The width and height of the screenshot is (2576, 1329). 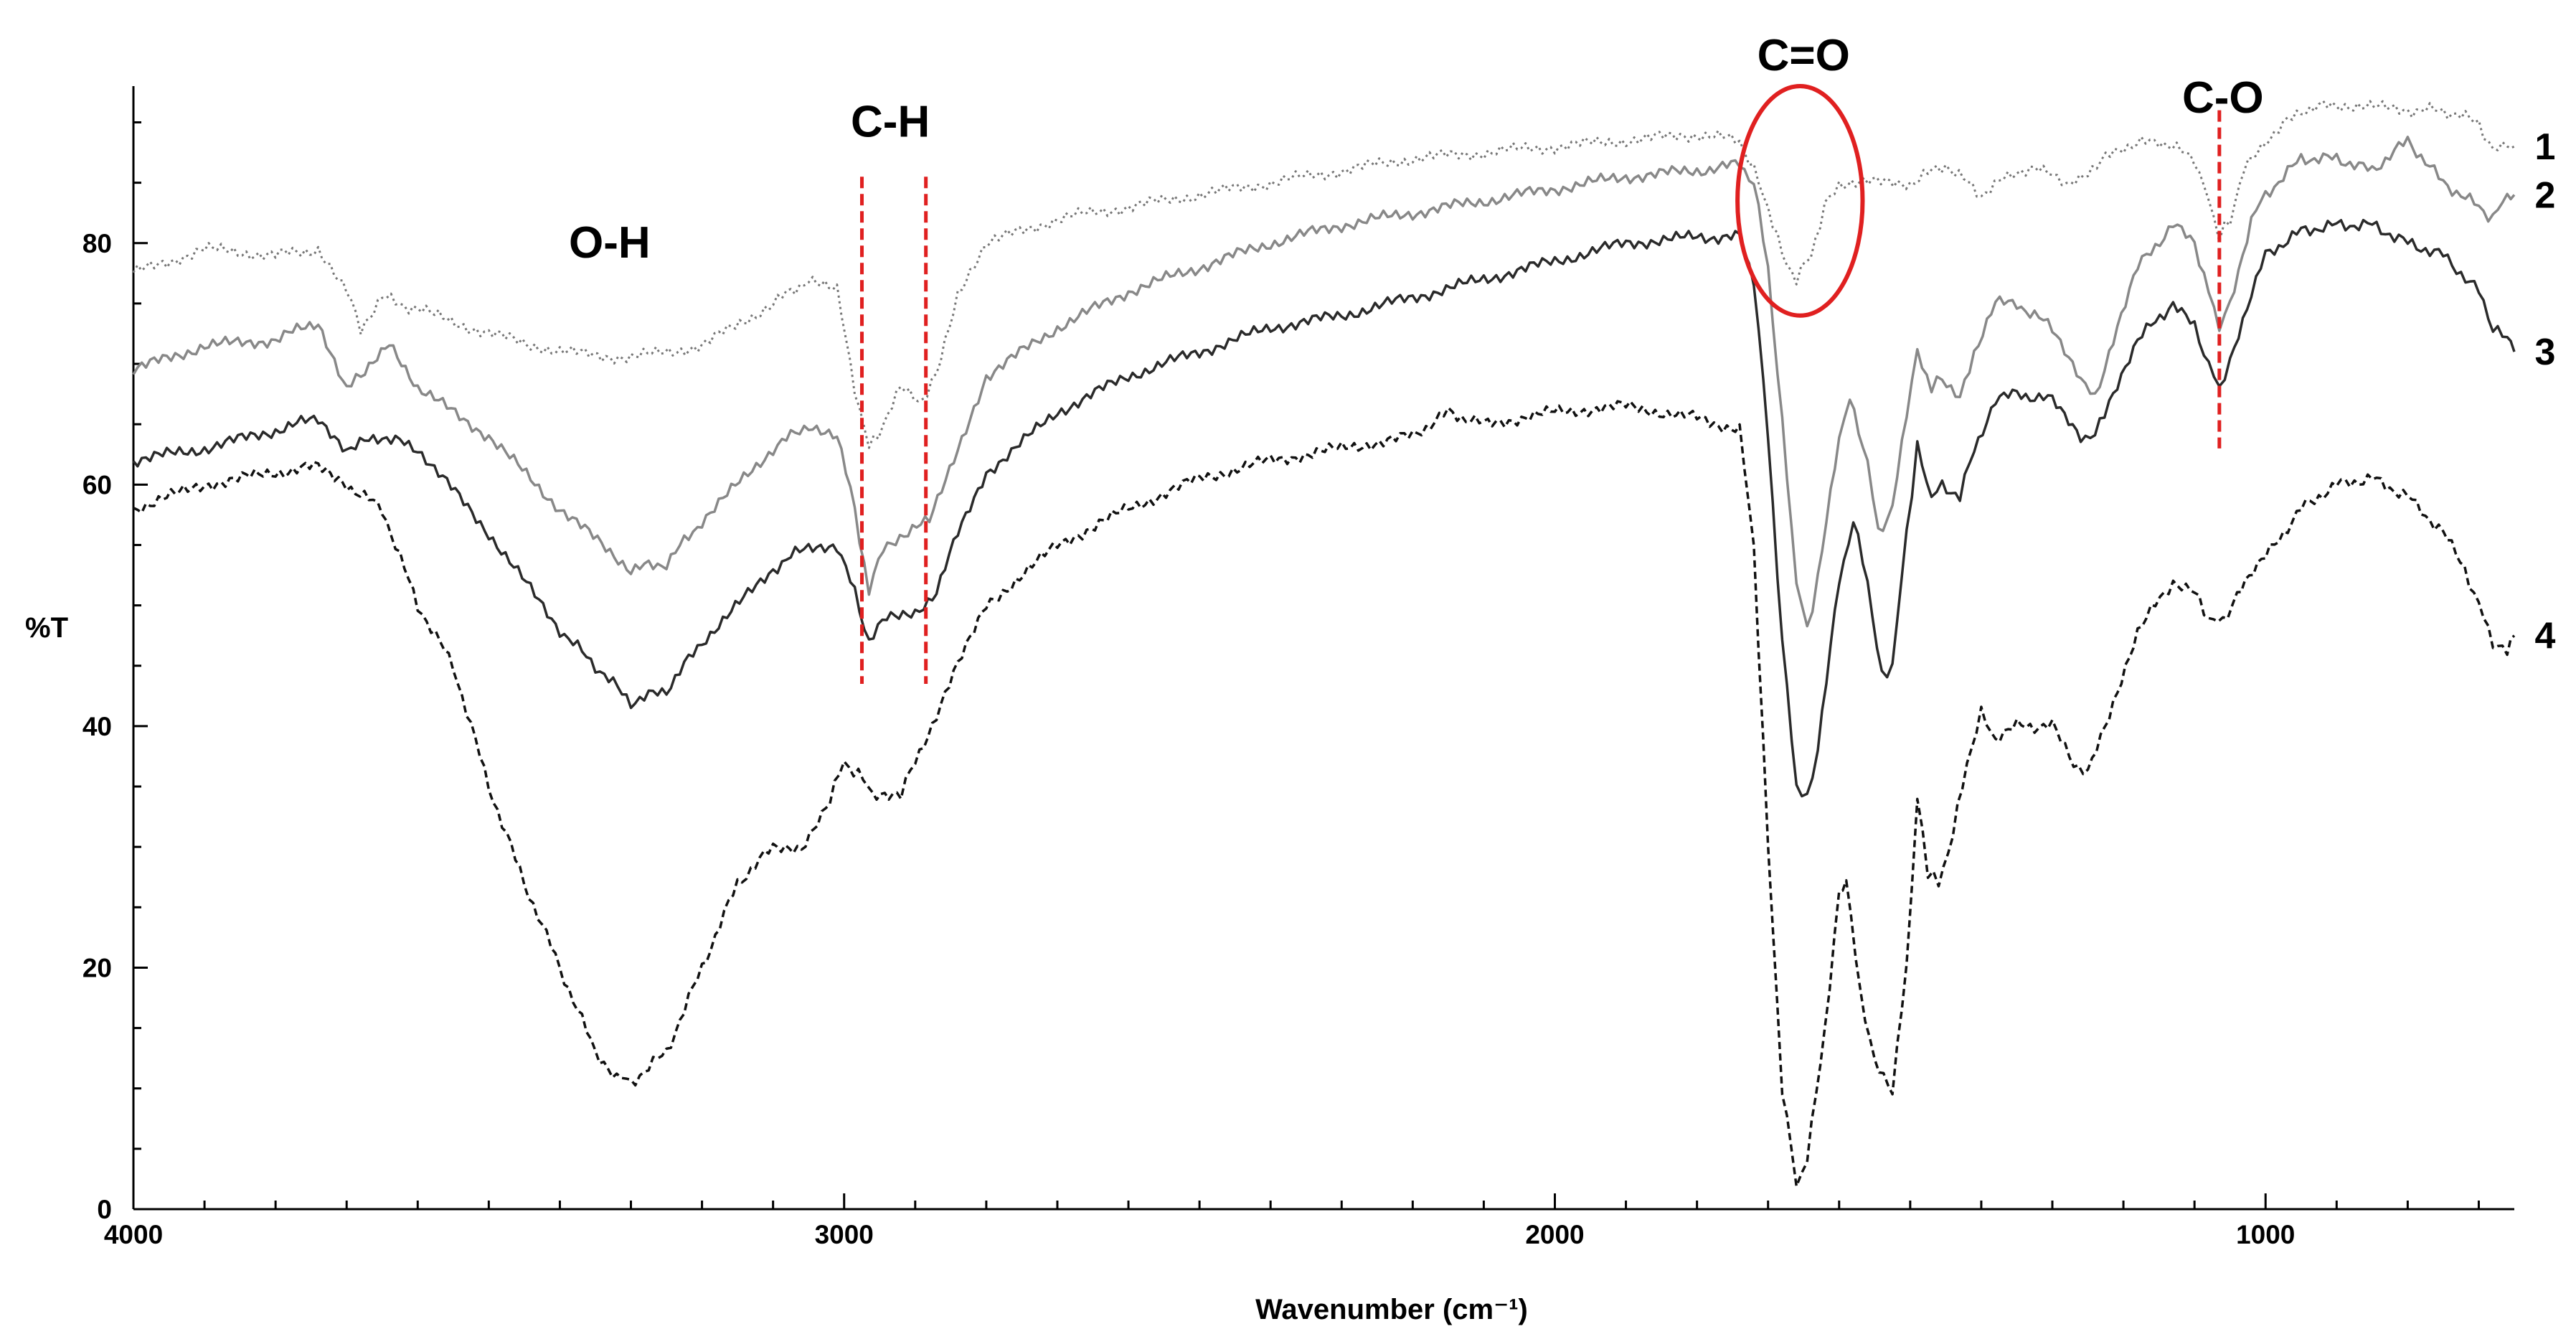 I want to click on y-tick-label: 60, so click(x=97, y=484).